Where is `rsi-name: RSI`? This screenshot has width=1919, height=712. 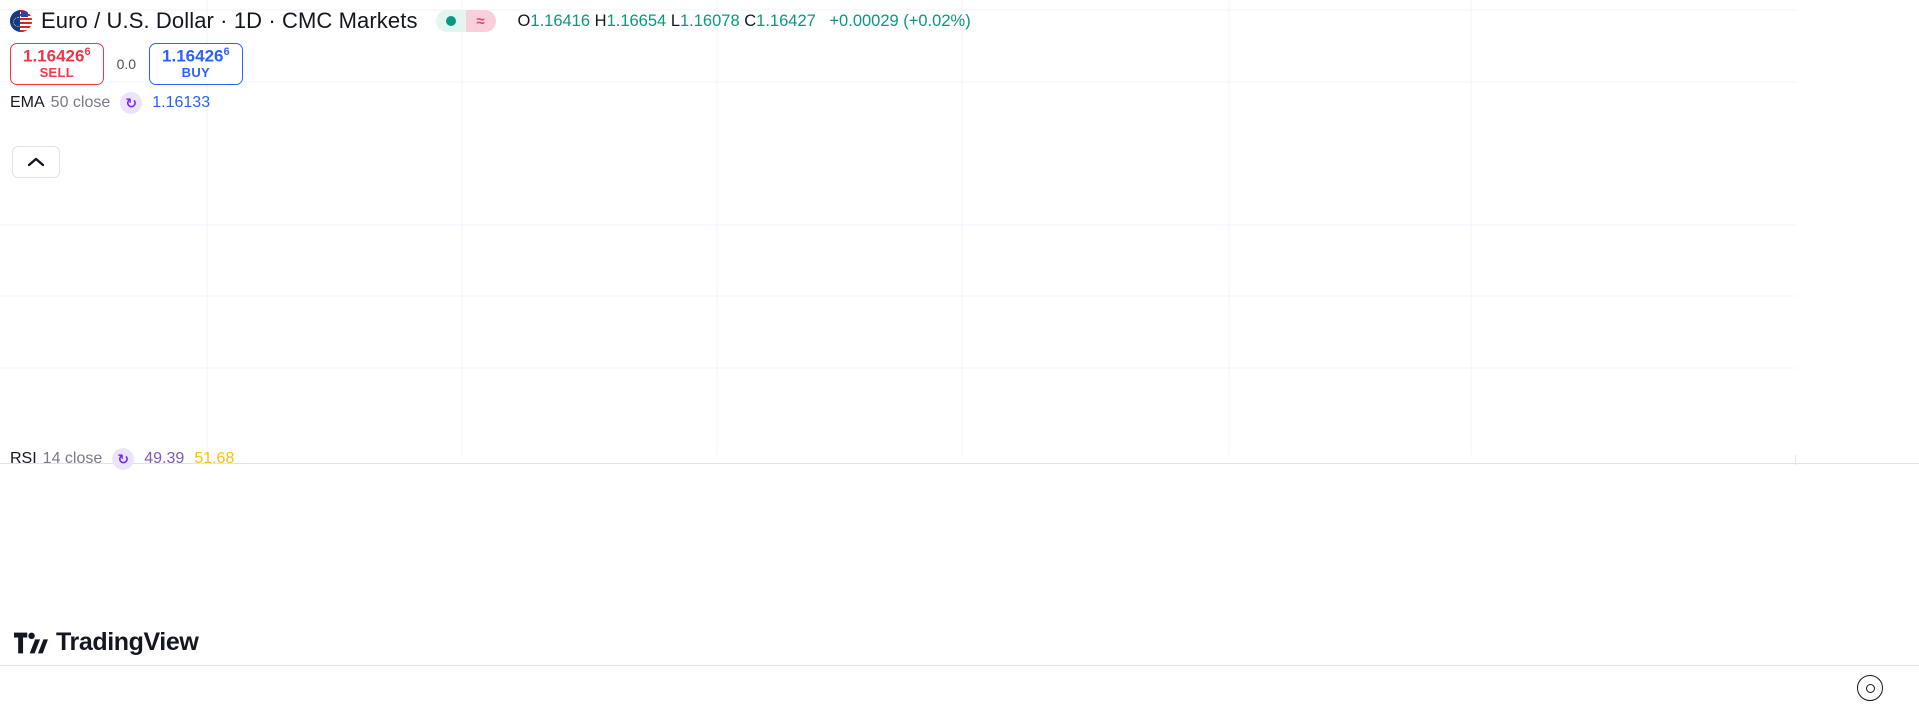
rsi-name: RSI is located at coordinates (23, 458).